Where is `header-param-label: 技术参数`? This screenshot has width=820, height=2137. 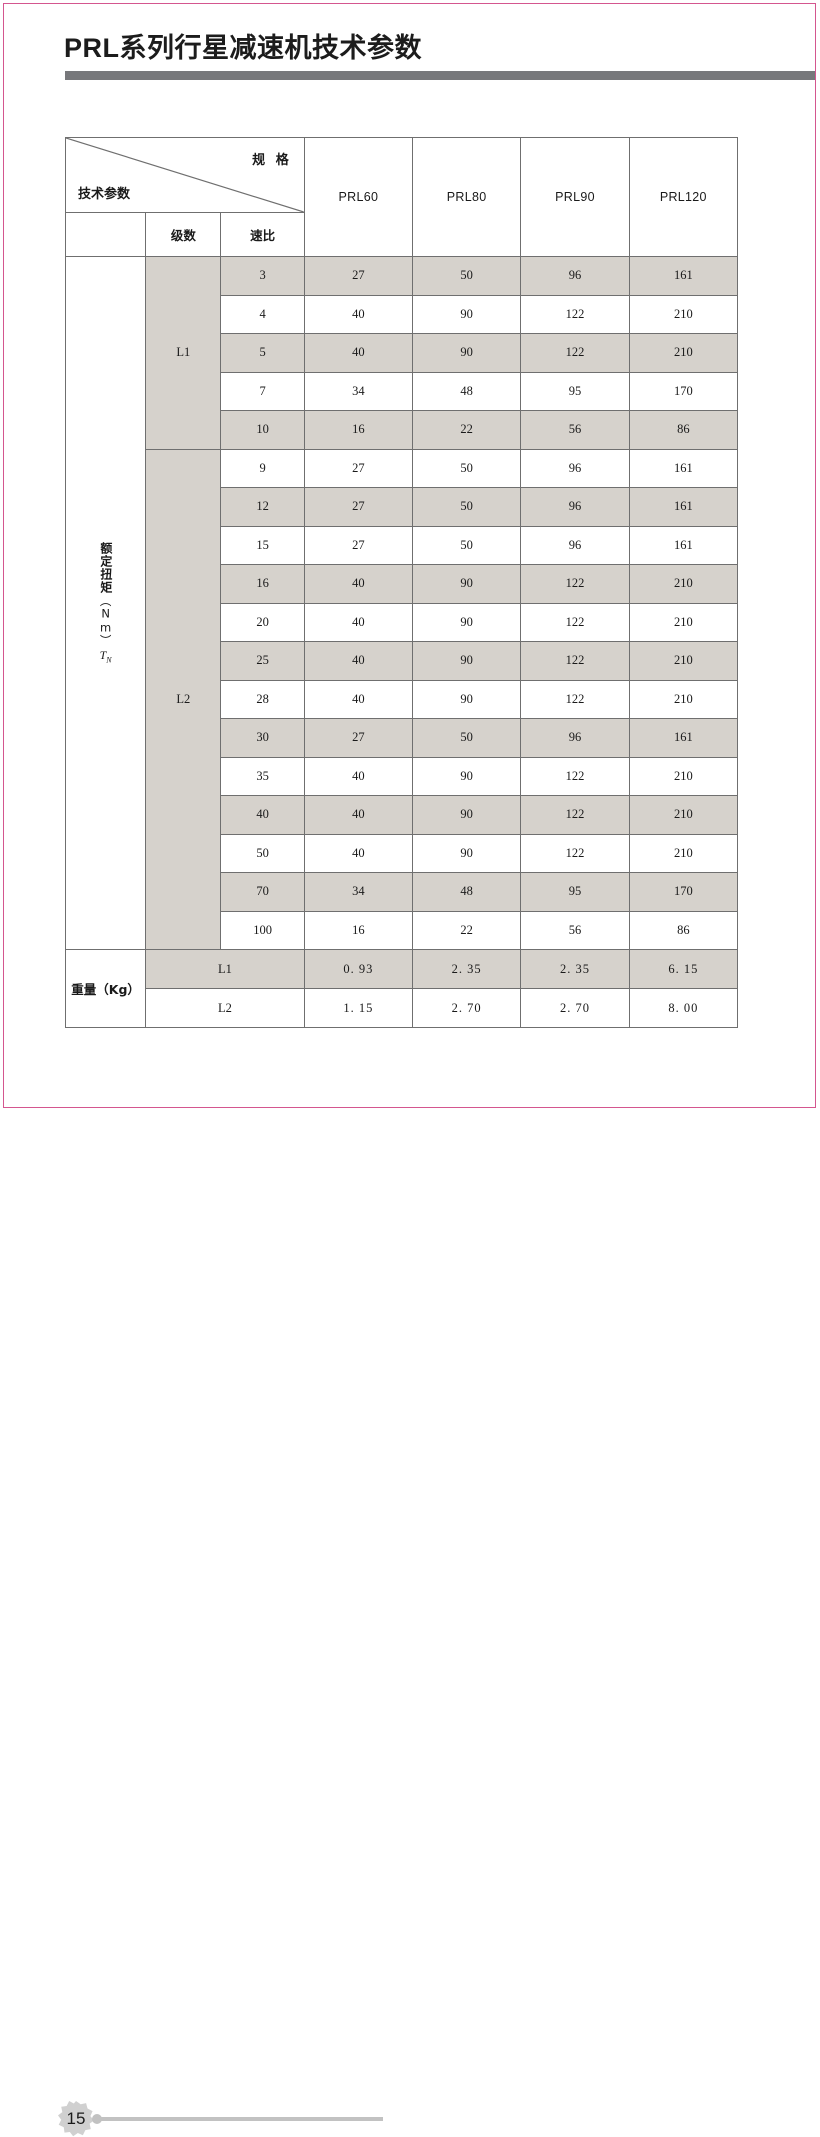
header-param-label: 技术参数 is located at coordinates (104, 194).